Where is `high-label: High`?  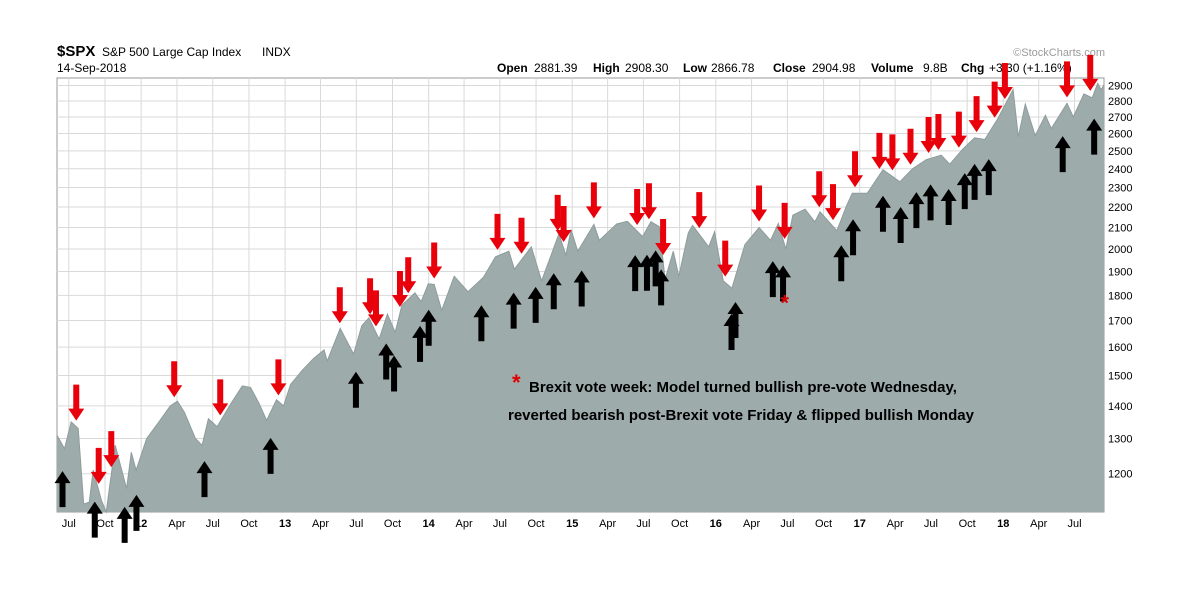 high-label: High is located at coordinates (606, 68).